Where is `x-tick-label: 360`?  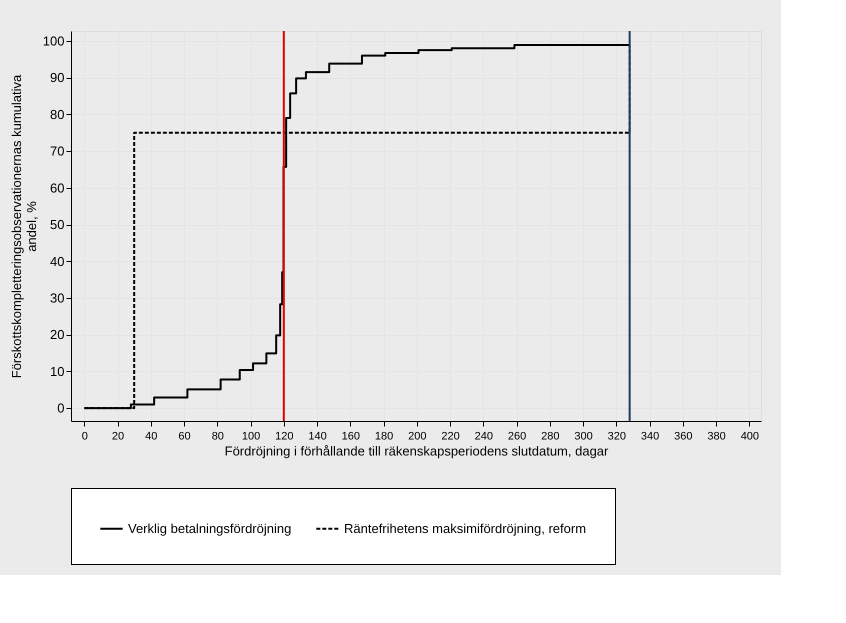
x-tick-label: 360 is located at coordinates (683, 436).